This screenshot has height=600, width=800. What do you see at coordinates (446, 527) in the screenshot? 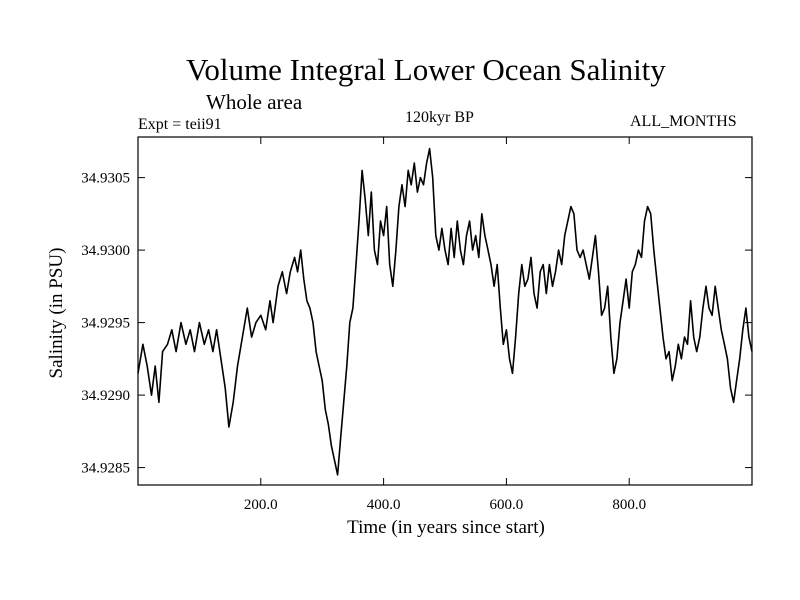
I see `x-axis-label: Time (in years since start)` at bounding box center [446, 527].